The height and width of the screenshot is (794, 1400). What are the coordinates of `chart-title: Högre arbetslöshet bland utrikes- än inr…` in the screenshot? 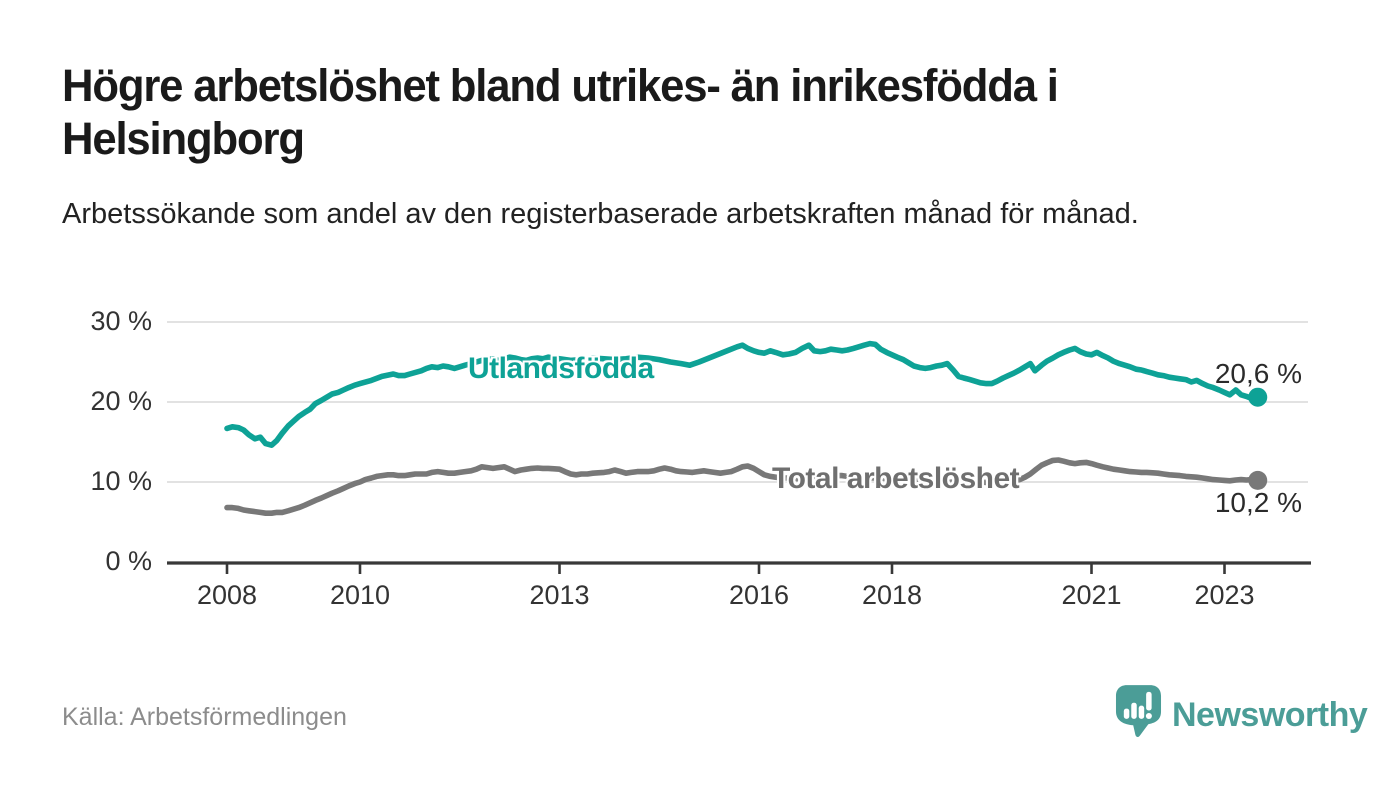 It's located at (560, 112).